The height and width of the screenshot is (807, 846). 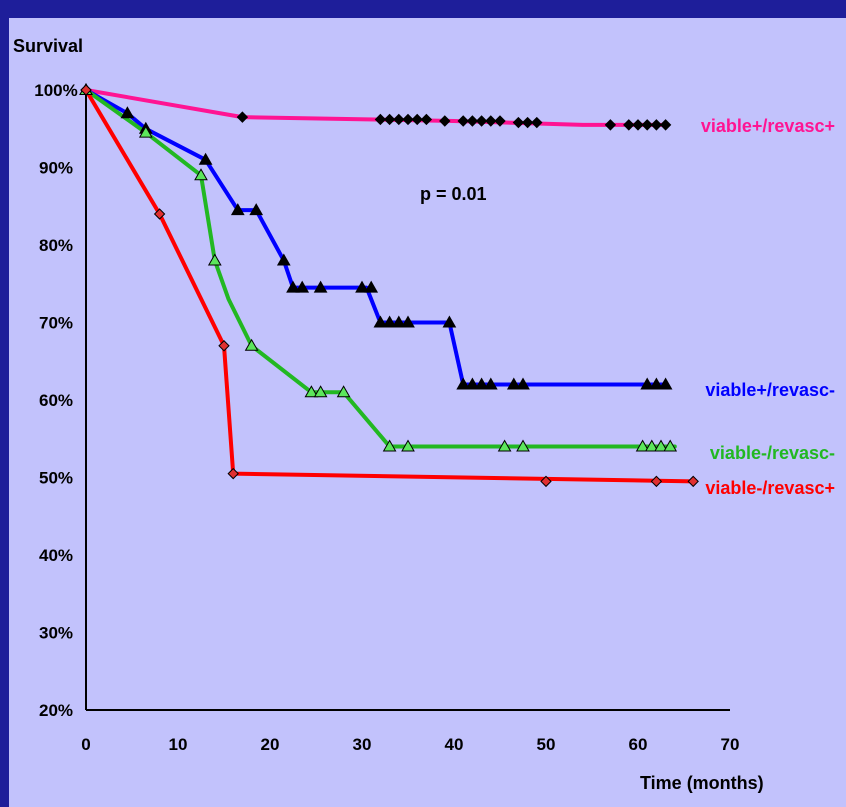 What do you see at coordinates (178, 744) in the screenshot?
I see `x-tick-label: 10` at bounding box center [178, 744].